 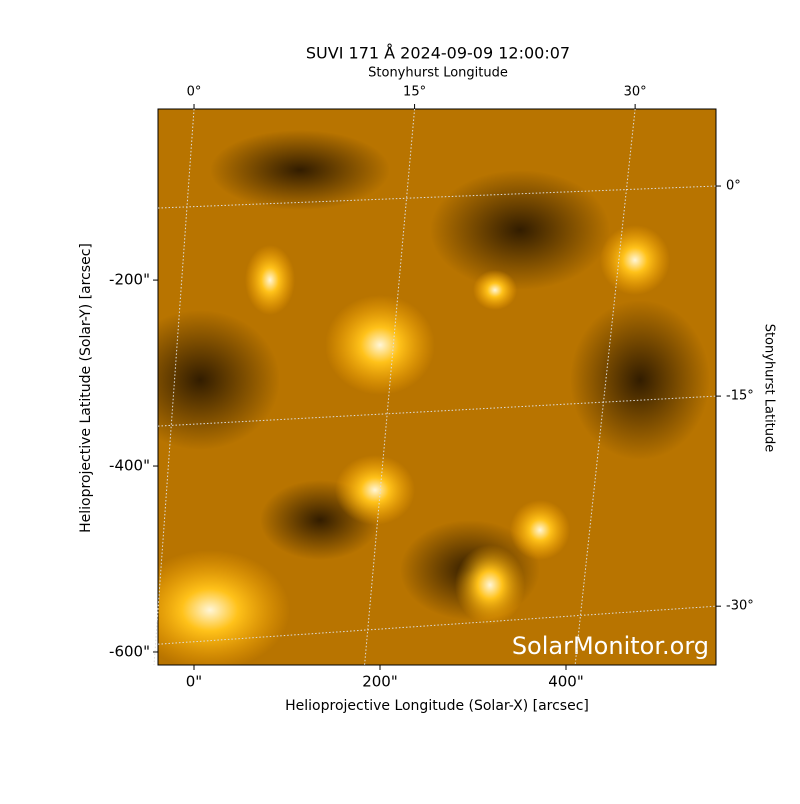 What do you see at coordinates (414, 92) in the screenshot?
I see `top-tick-label: 15°` at bounding box center [414, 92].